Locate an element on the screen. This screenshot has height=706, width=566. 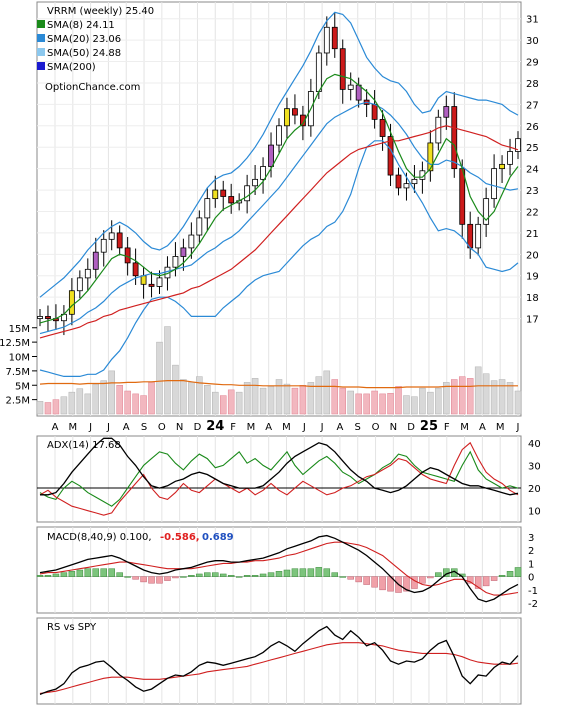
legend-title: VRRM (weekly) 25.40 is located at coordinates (100, 11).